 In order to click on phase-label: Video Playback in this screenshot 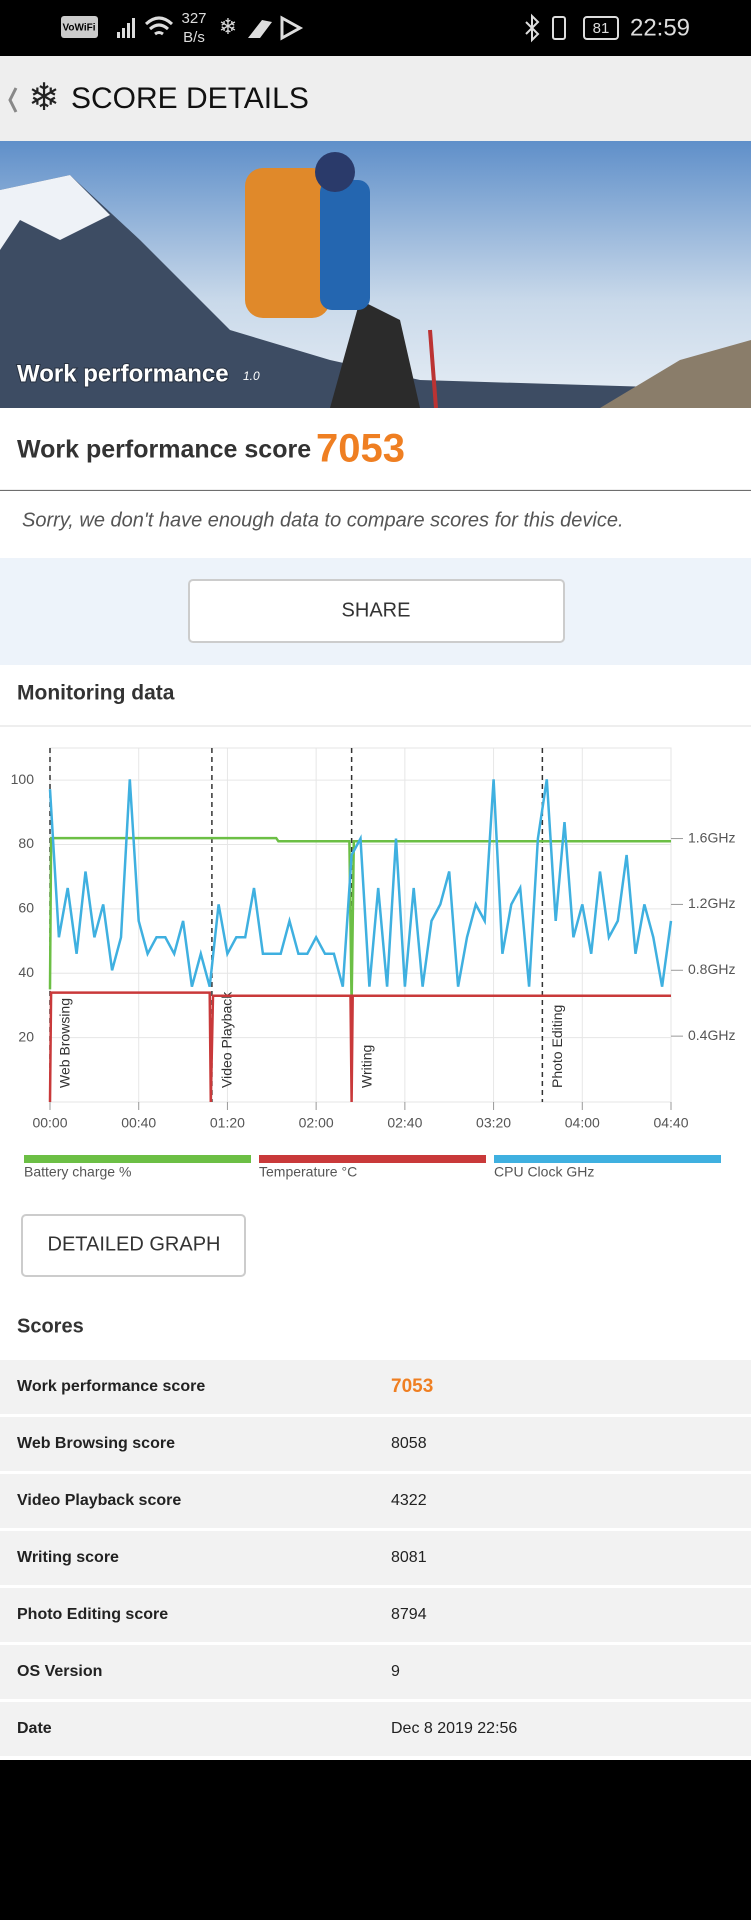, I will do `click(227, 1039)`.